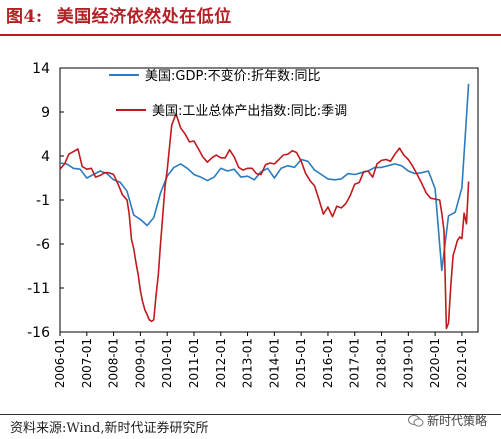 The height and width of the screenshot is (439, 501). Describe the element at coordinates (221, 363) in the screenshot. I see `x-tick-label: 2012-01` at that location.